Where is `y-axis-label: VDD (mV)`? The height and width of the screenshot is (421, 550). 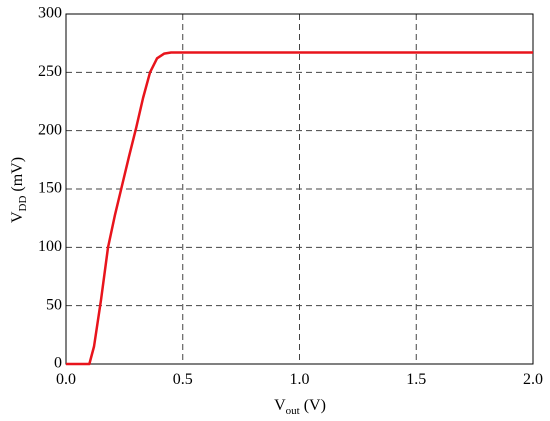
y-axis-label: VDD (mV) is located at coordinates (19, 190).